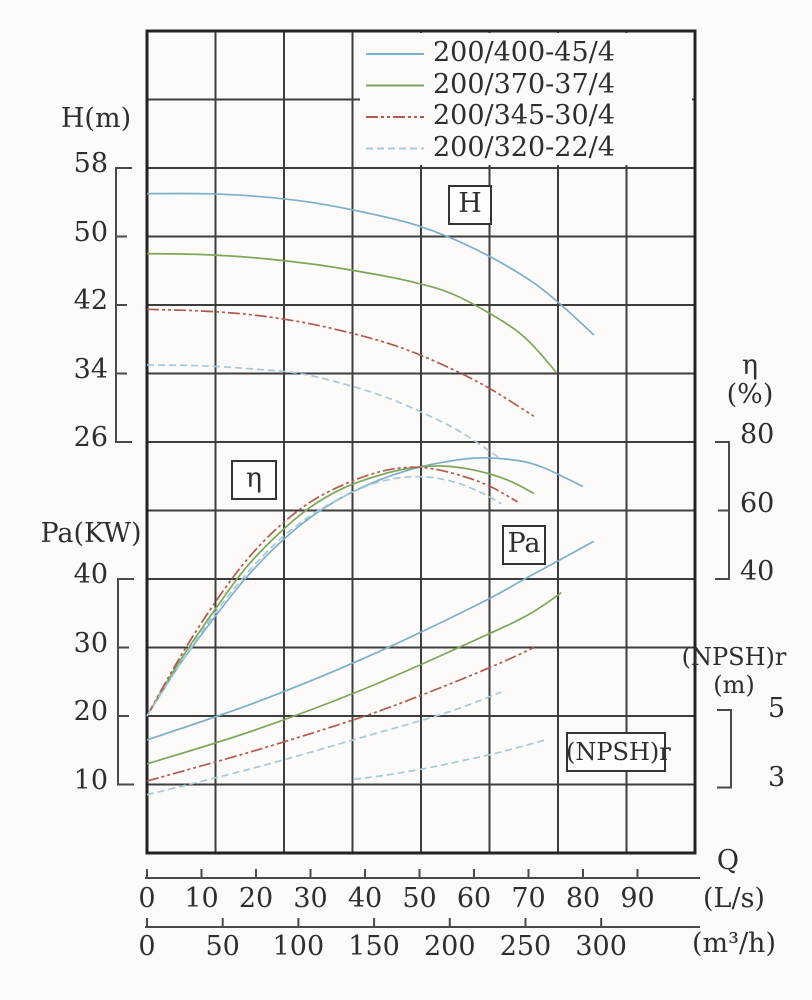  I want to click on eta-unit-label: (%), so click(750, 394).